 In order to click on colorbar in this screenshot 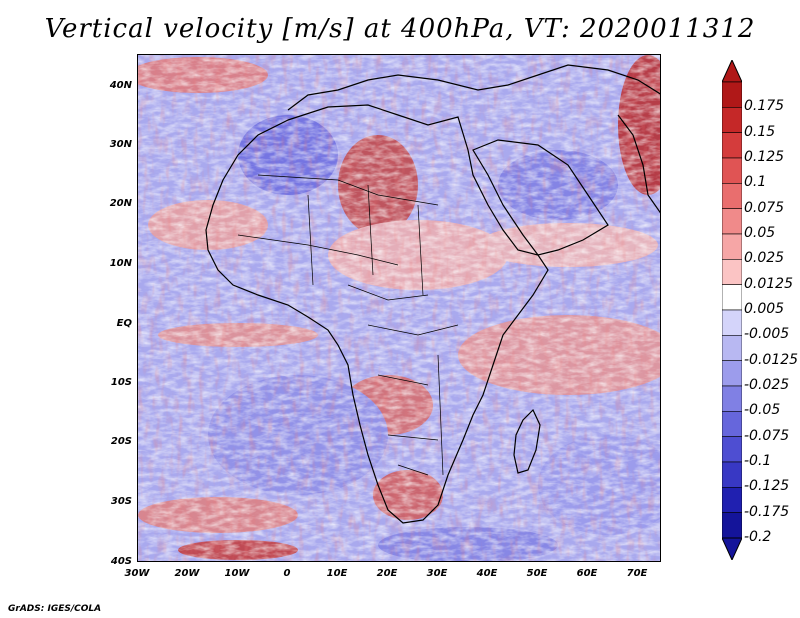, I will do `click(732, 310)`.